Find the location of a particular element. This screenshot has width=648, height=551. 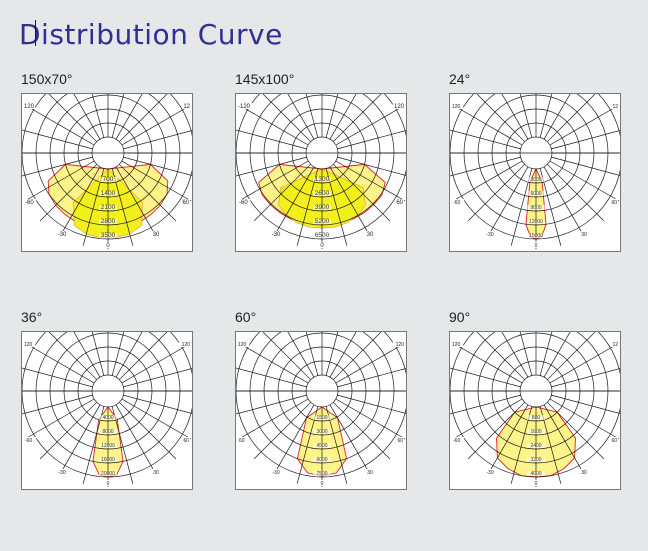

polar-chart-svg: 3000 6000 9000 12000 15000 120 12 -60 60 -30 30 0 is located at coordinates (535, 171).